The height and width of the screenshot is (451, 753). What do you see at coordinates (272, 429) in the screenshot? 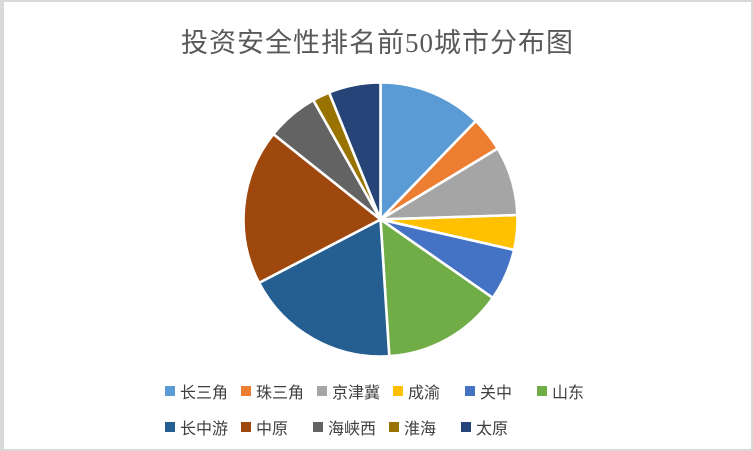
I see `legend-label: 中原` at bounding box center [272, 429].